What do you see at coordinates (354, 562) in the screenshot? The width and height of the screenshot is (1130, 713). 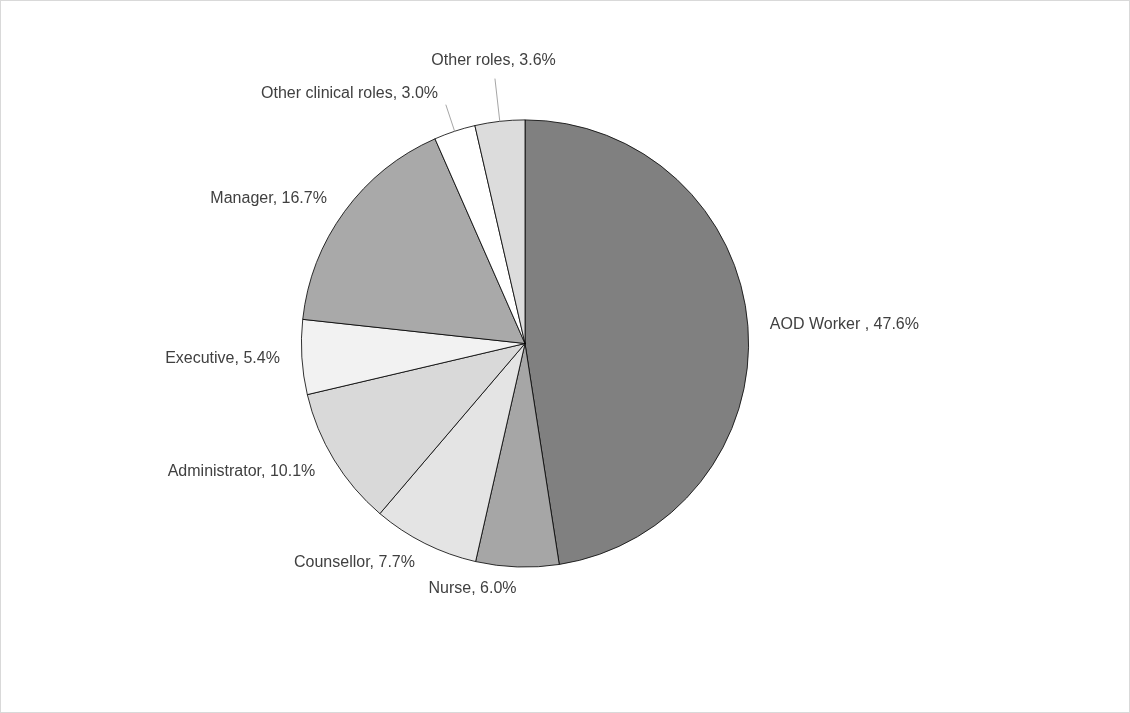 I see `slice-label: Counsellor, 7.7%` at bounding box center [354, 562].